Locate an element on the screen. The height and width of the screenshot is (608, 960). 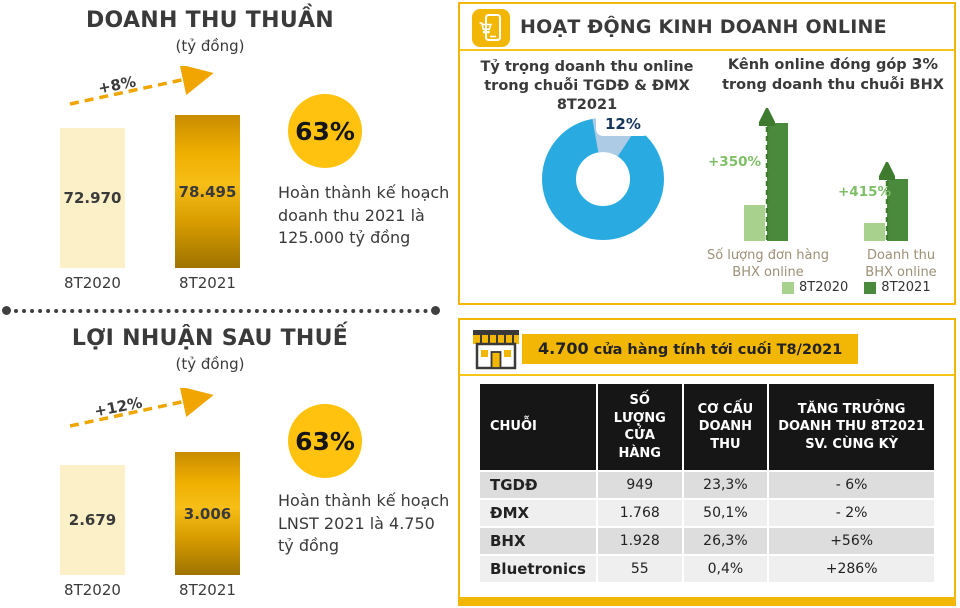
bhx-orders-bar-2020 is located at coordinates (754, 223).